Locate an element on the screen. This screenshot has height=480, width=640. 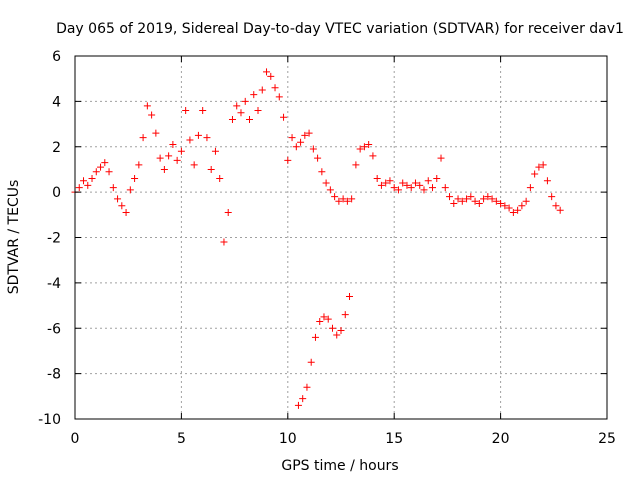
y-tick-label: 0 is located at coordinates (56, 193).